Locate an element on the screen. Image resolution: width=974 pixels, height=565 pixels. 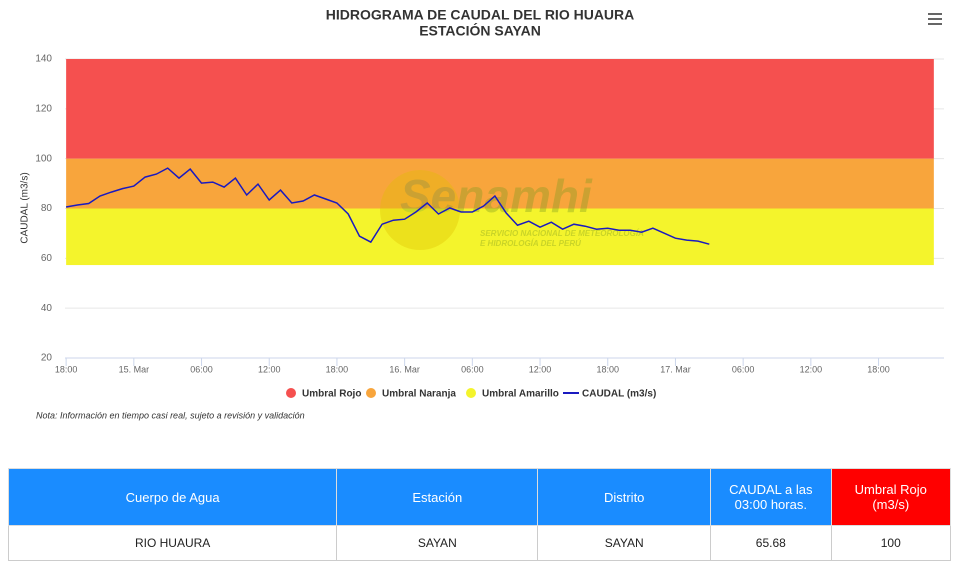
table-header-cell: Distrito is located at coordinates (624, 497).